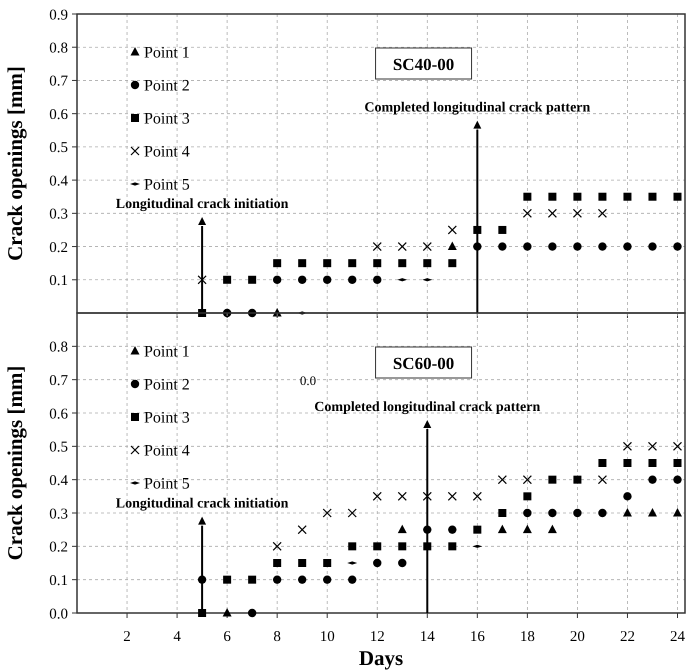 This screenshot has width=690, height=670. Describe the element at coordinates (428, 637) in the screenshot. I see `x-tick-label: 14` at that location.